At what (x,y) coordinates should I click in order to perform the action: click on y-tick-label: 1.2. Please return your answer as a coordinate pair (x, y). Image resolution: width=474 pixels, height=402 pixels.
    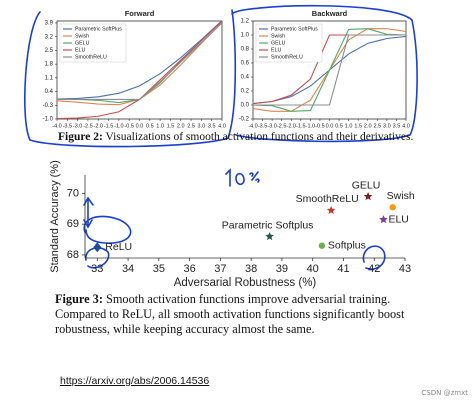
    Looking at the image, I should click on (245, 22).